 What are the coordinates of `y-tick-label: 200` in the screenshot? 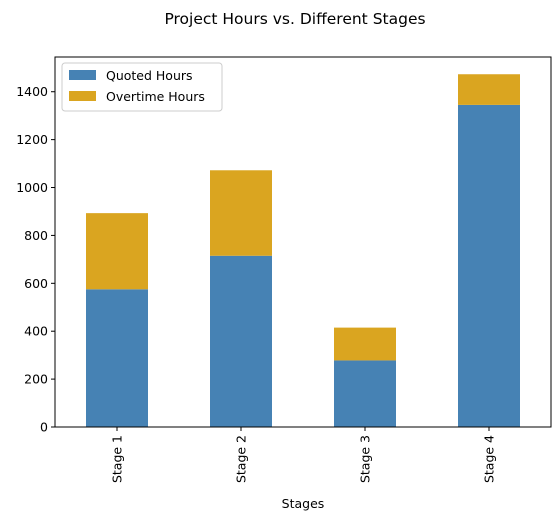 It's located at (36, 379).